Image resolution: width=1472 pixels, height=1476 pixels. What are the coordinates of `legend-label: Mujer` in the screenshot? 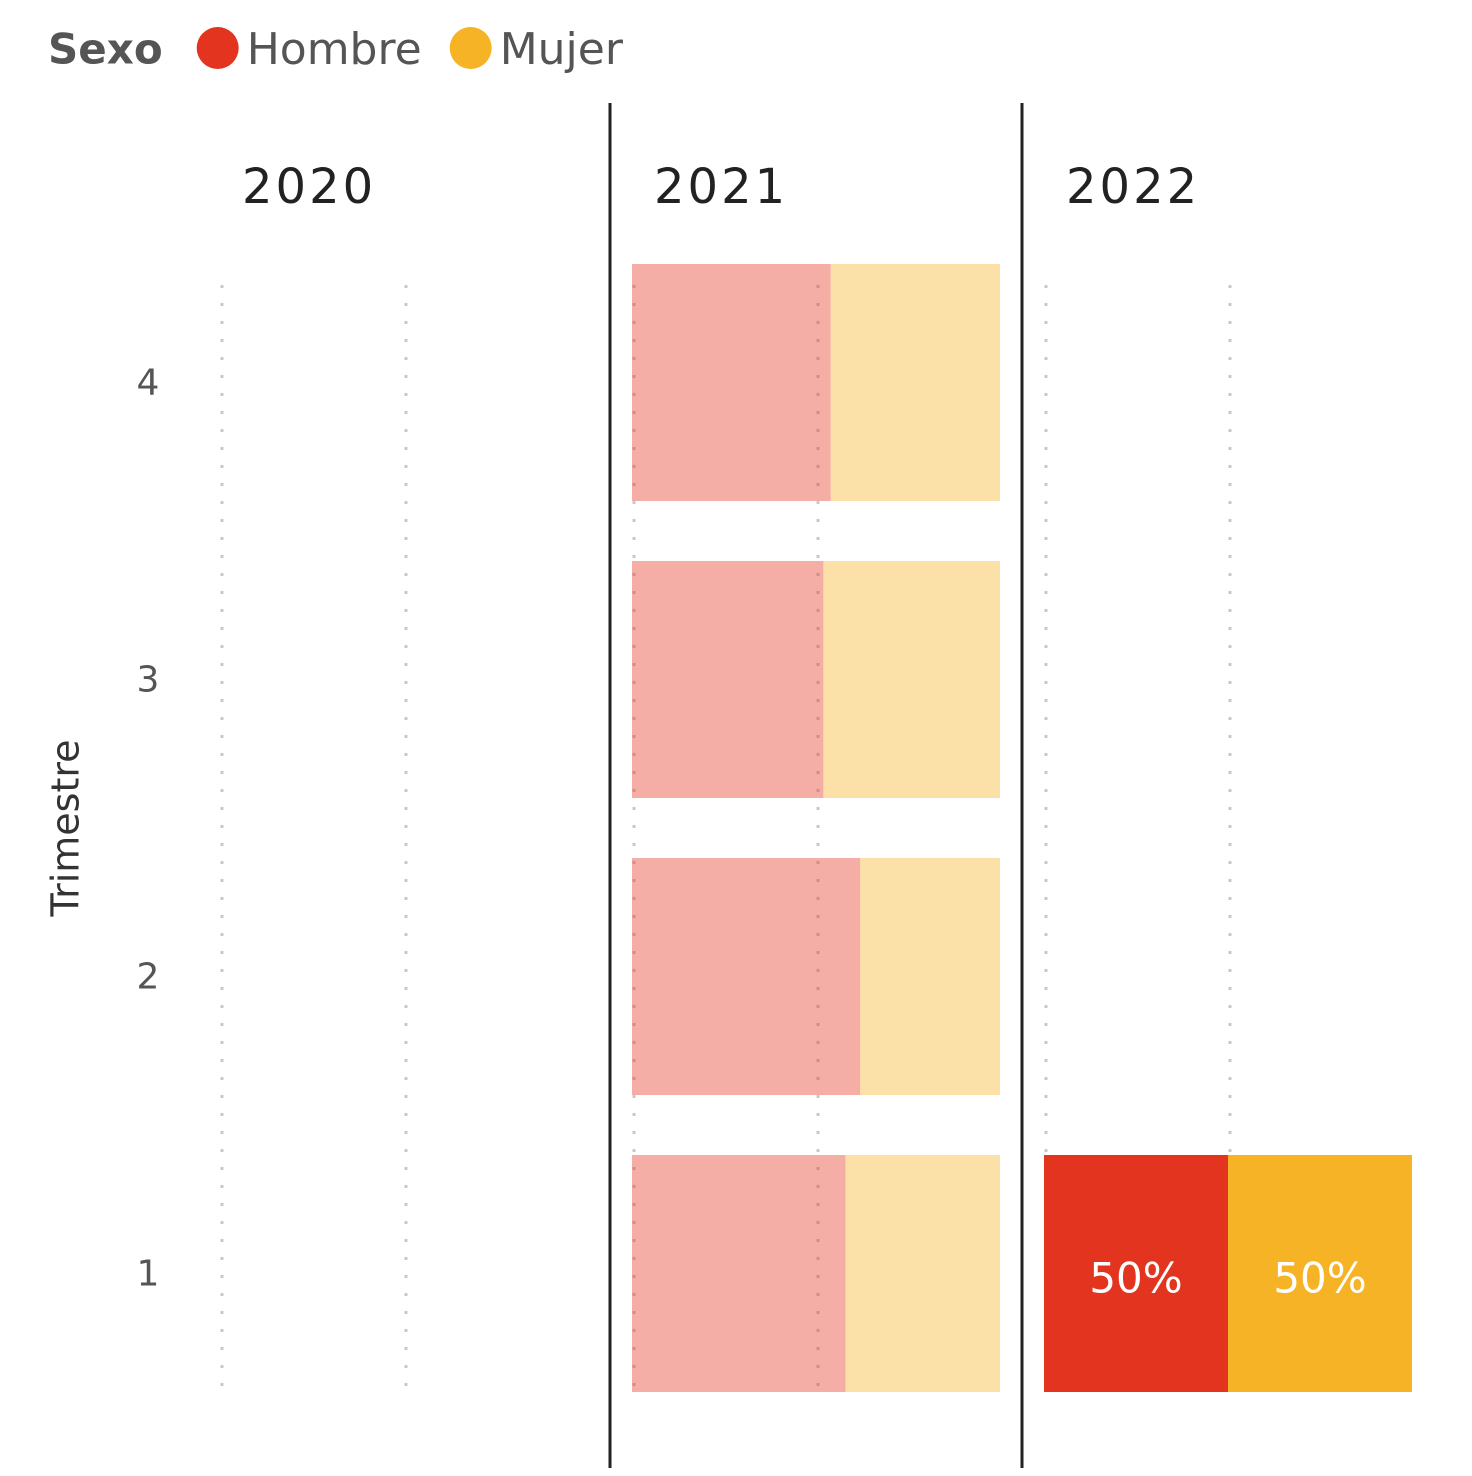 It's located at (562, 49).